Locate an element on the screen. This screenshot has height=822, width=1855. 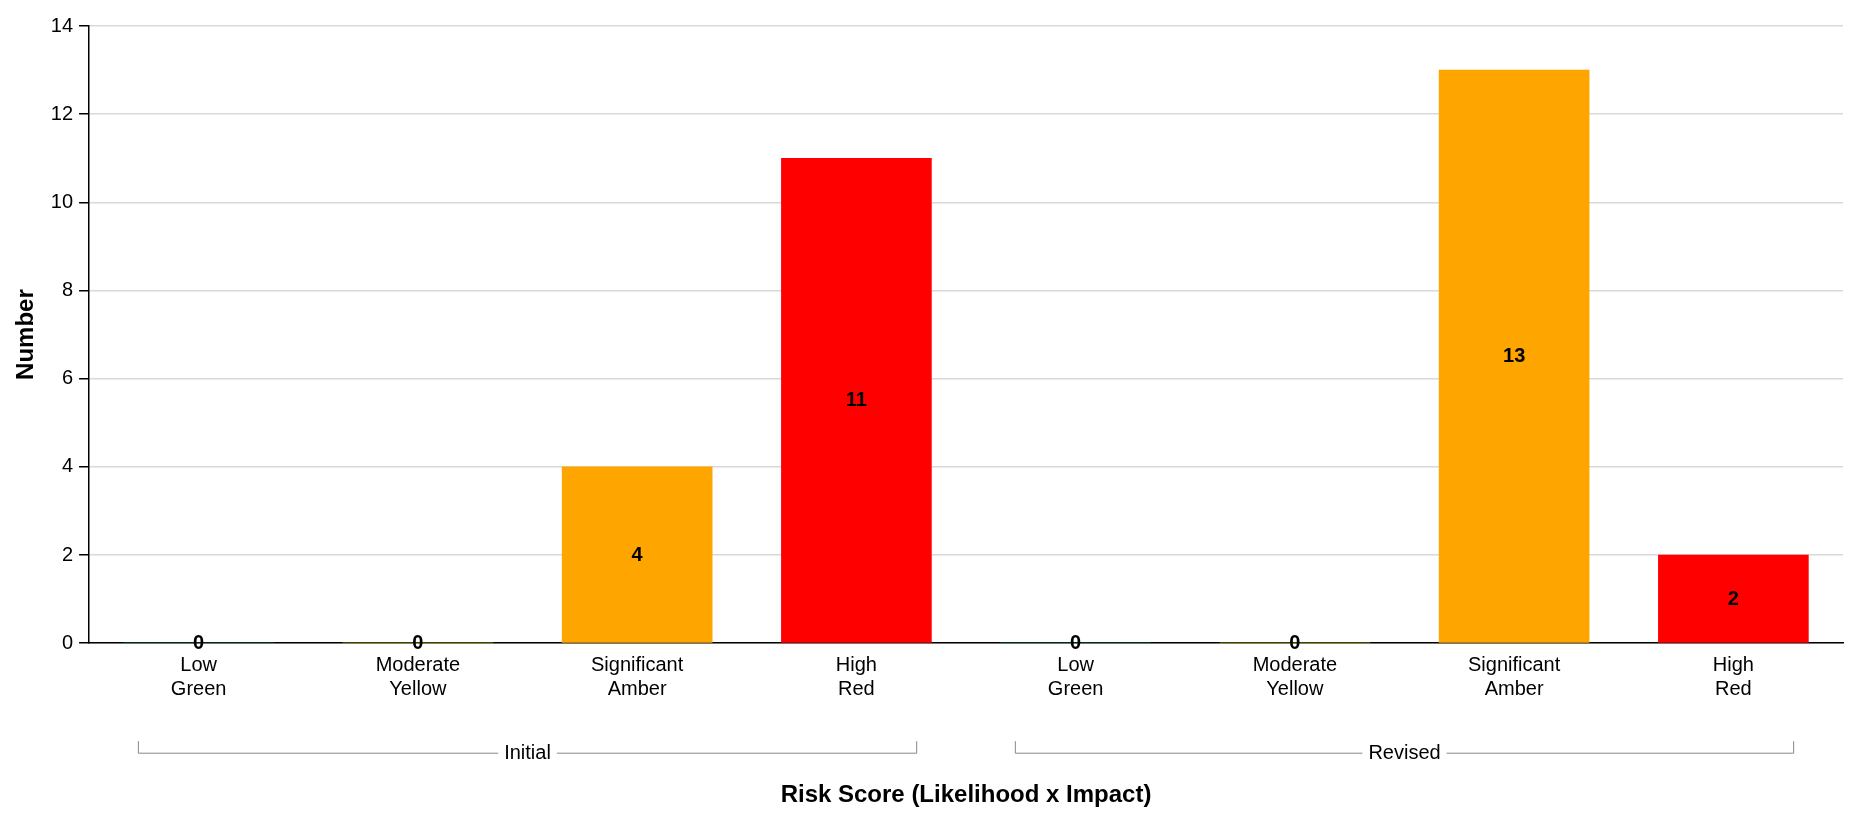
y-tick-label: 0 is located at coordinates (67, 641).